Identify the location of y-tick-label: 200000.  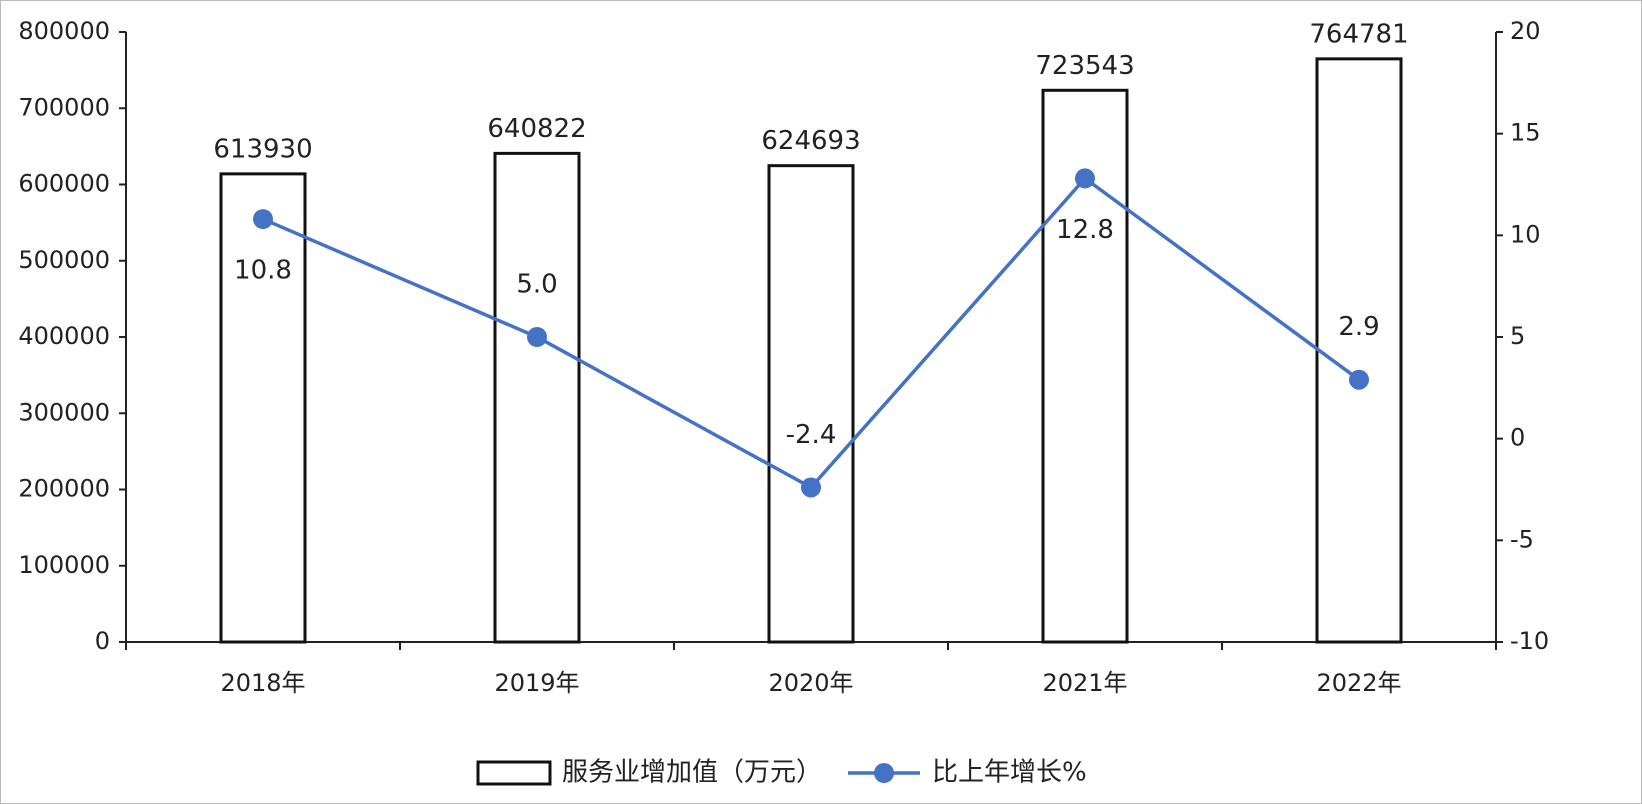
(64, 489).